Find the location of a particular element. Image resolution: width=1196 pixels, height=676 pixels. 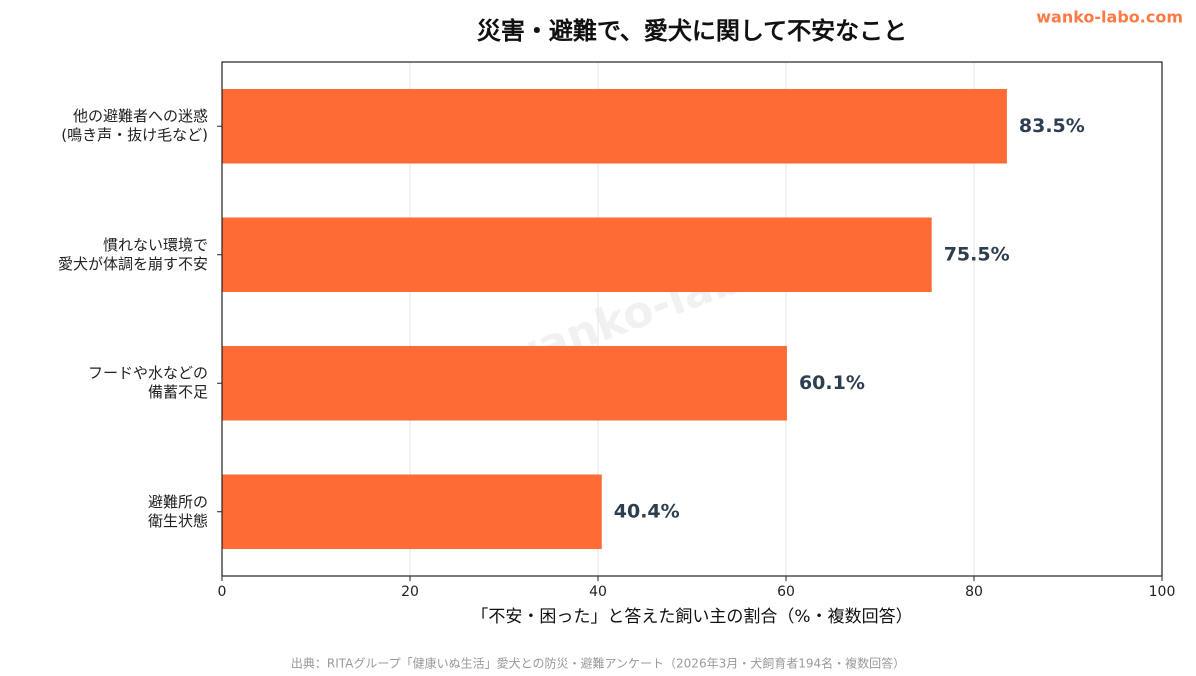

y-tick-label: フードや水などの 備蓄不足 is located at coordinates (147, 383).